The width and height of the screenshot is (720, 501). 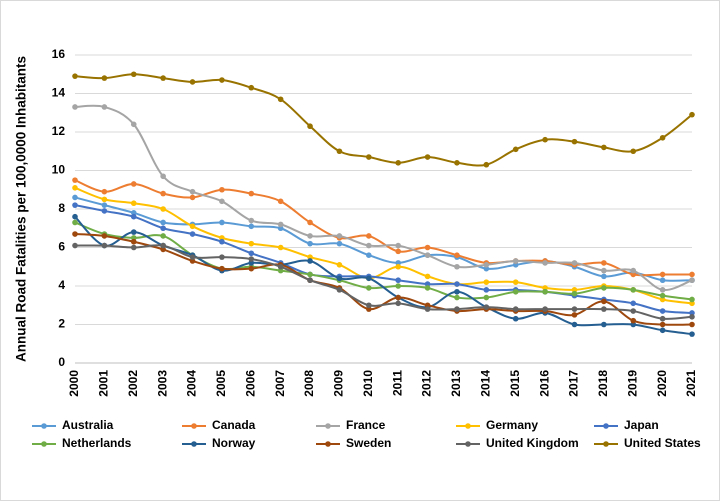 I want to click on x-tick-label: 2001, so click(x=104, y=383).